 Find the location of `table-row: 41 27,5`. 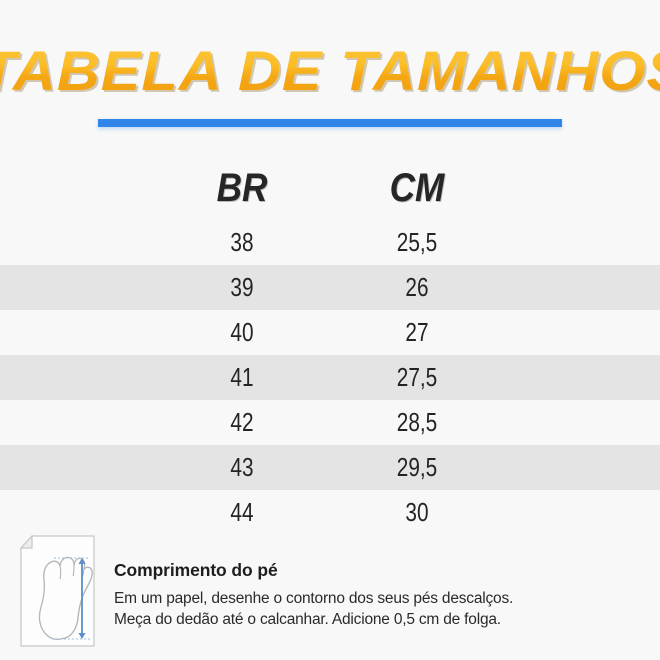

table-row: 41 27,5 is located at coordinates (330, 377).